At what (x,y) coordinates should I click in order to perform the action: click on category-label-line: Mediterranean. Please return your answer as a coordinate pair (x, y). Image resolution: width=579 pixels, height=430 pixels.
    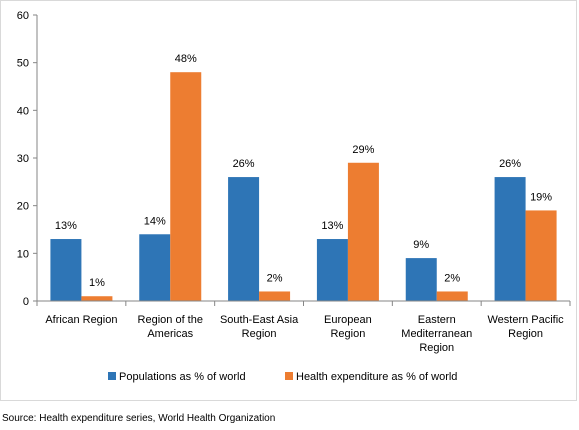
    Looking at the image, I should click on (436, 334).